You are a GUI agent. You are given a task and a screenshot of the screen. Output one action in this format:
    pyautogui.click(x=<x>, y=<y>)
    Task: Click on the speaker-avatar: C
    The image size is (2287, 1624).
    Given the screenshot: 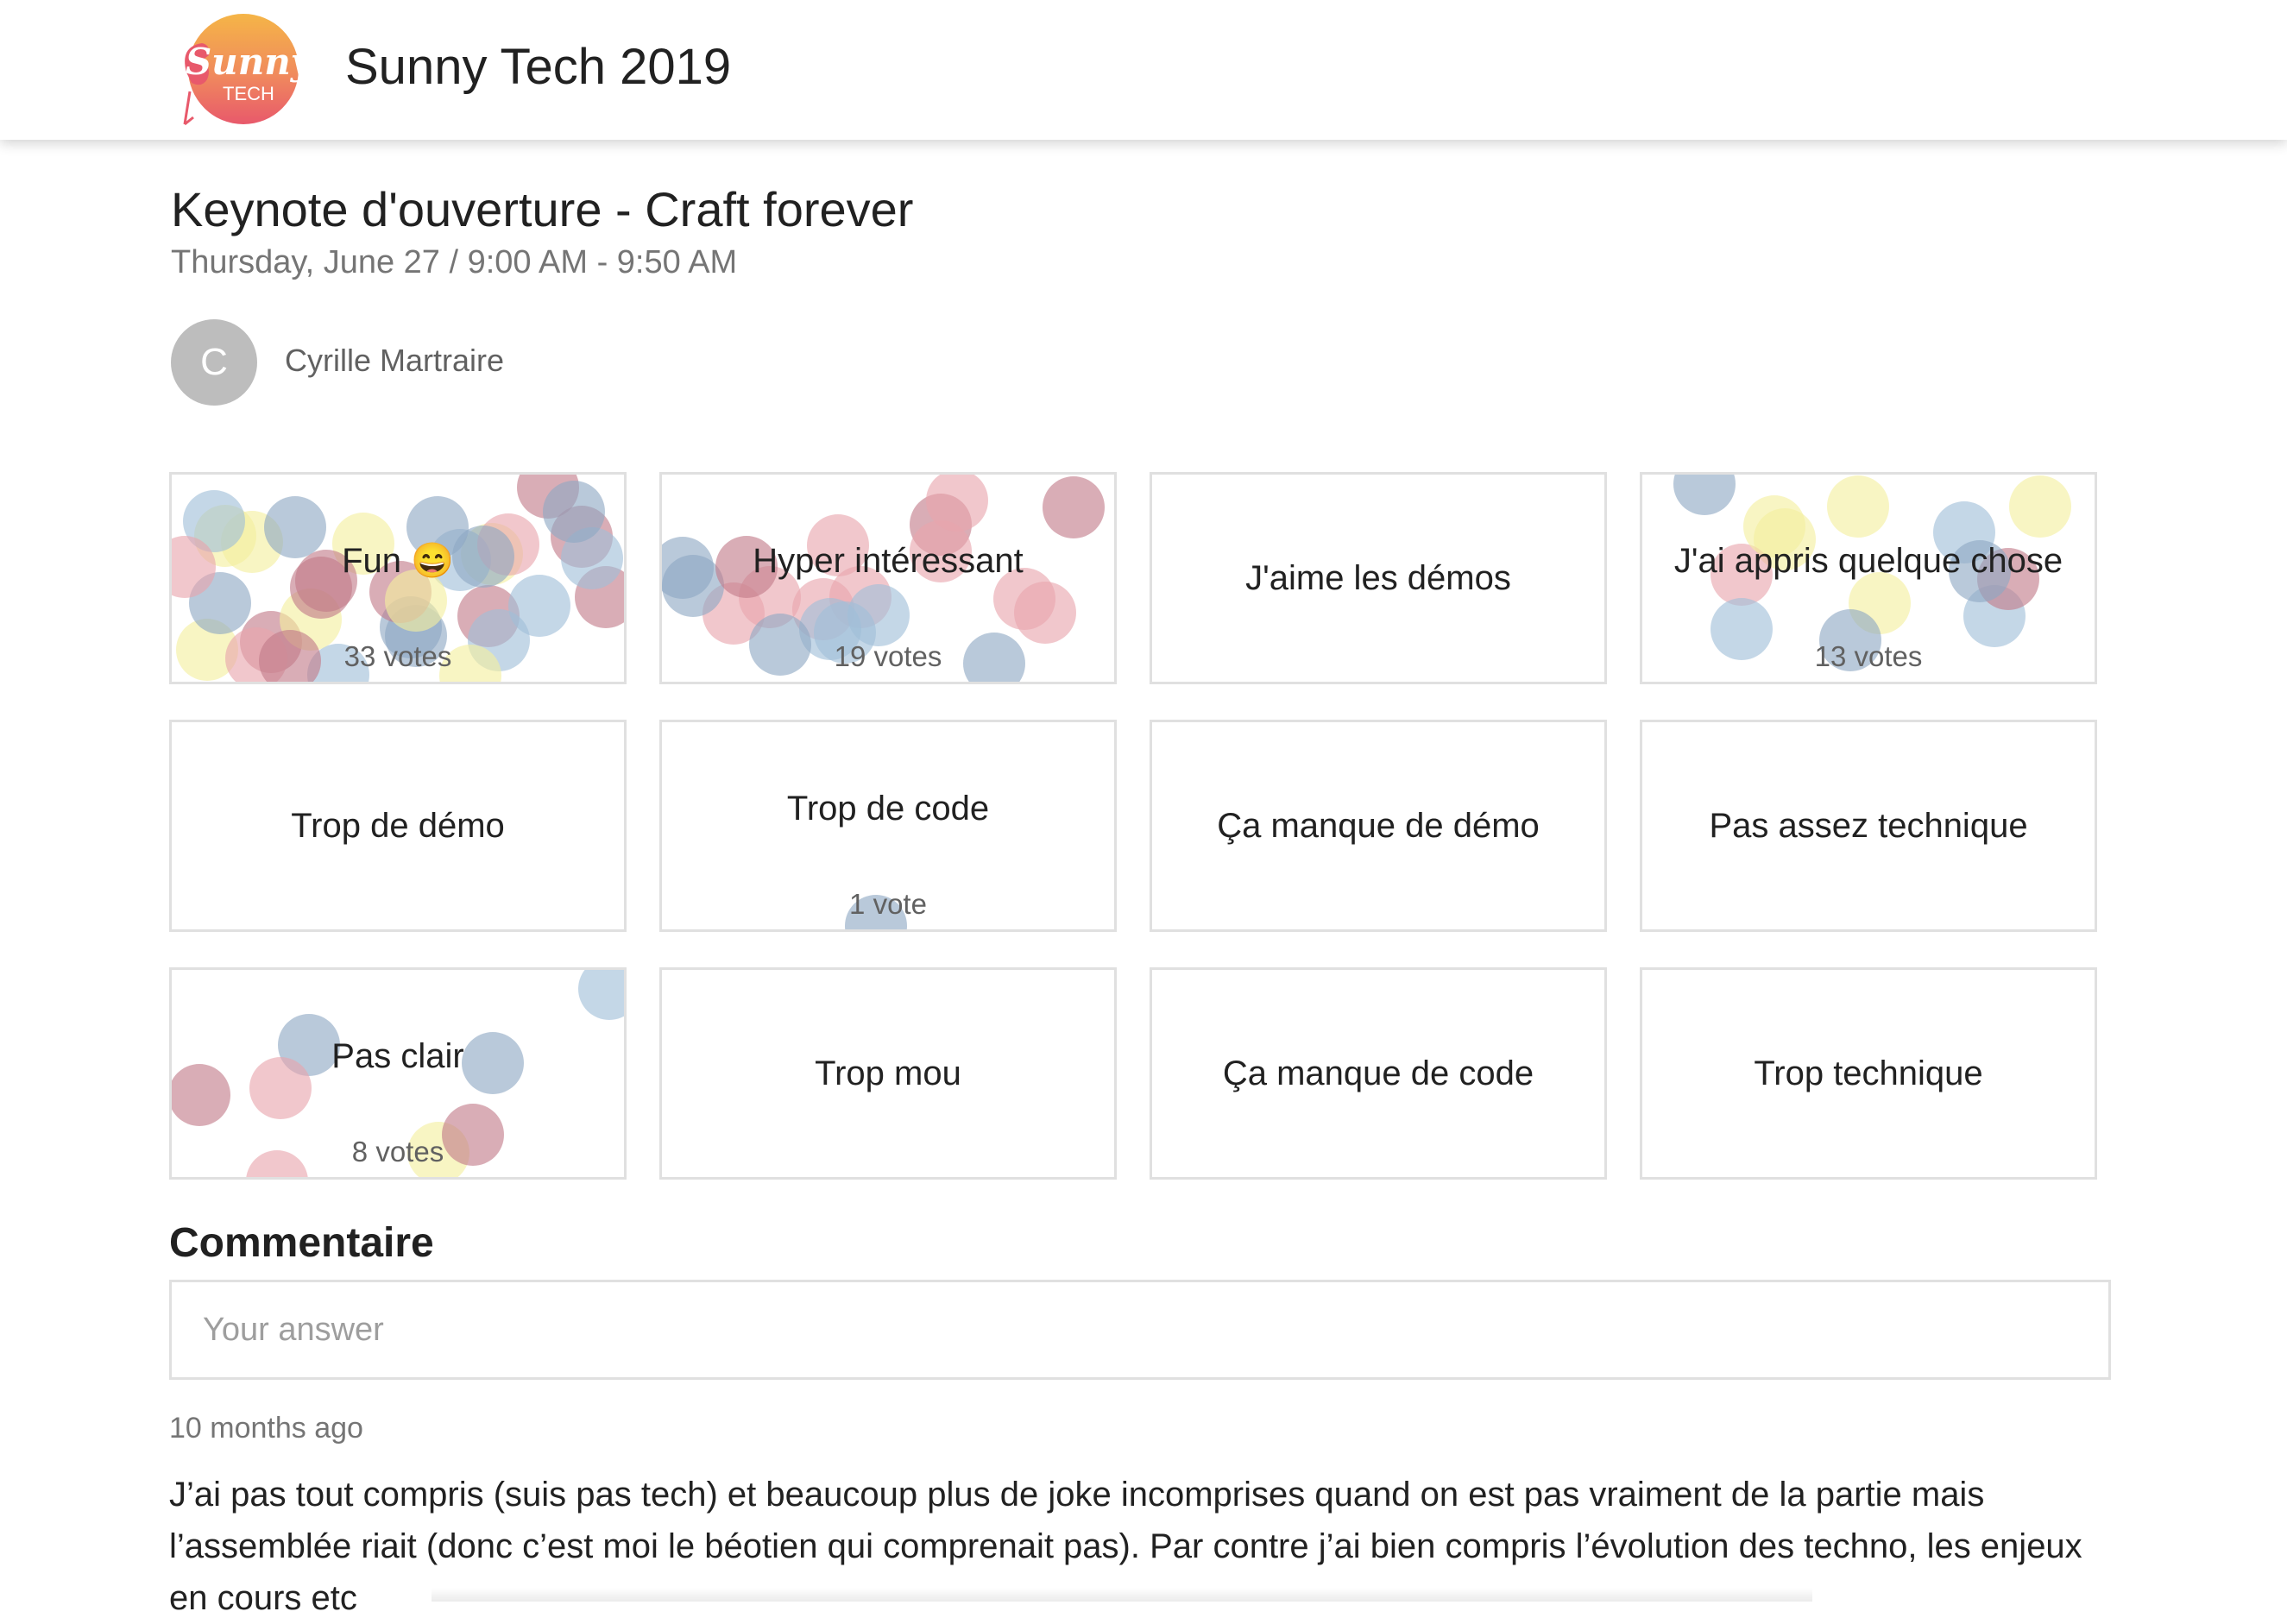 What is the action you would take?
    pyautogui.click(x=214, y=362)
    